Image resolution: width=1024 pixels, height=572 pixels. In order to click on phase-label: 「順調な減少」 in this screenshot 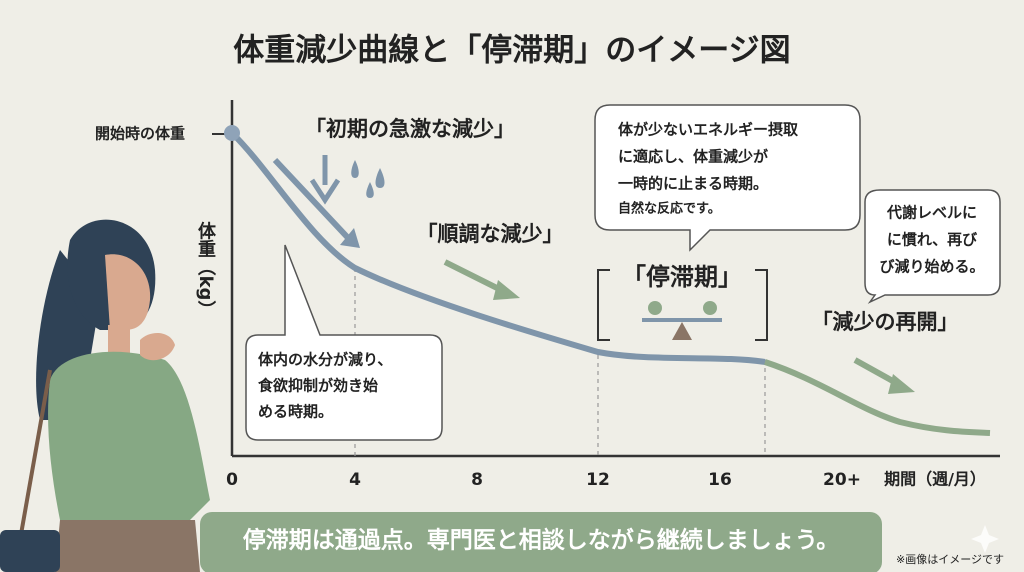, I will do `click(490, 234)`.